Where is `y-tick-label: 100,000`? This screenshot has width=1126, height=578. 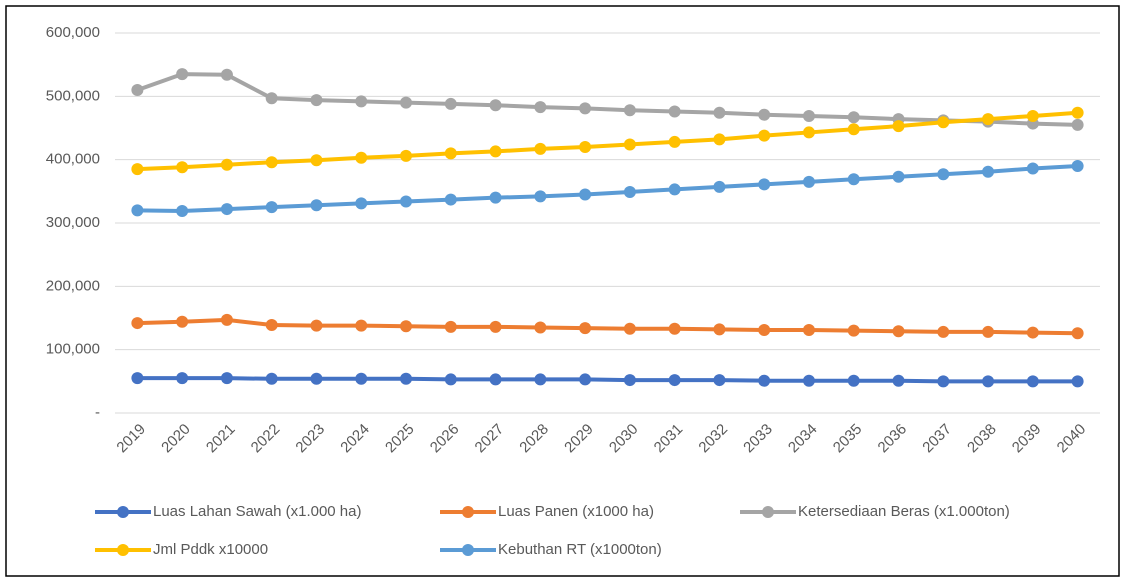 y-tick-label: 100,000 is located at coordinates (73, 349).